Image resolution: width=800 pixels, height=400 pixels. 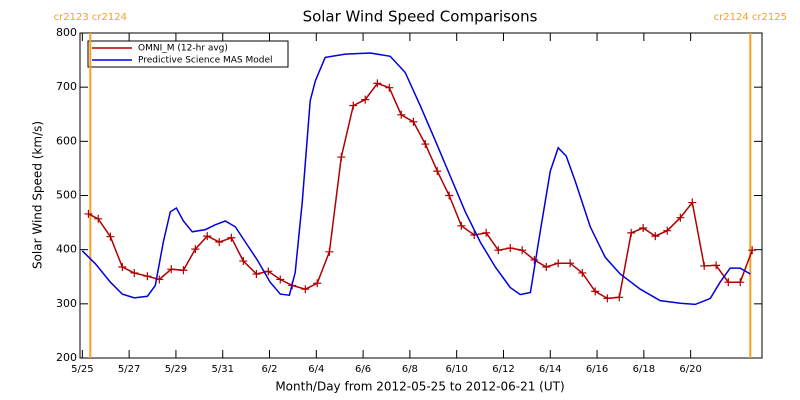 What do you see at coordinates (222, 369) in the screenshot?
I see `x-tick-label: 5/31` at bounding box center [222, 369].